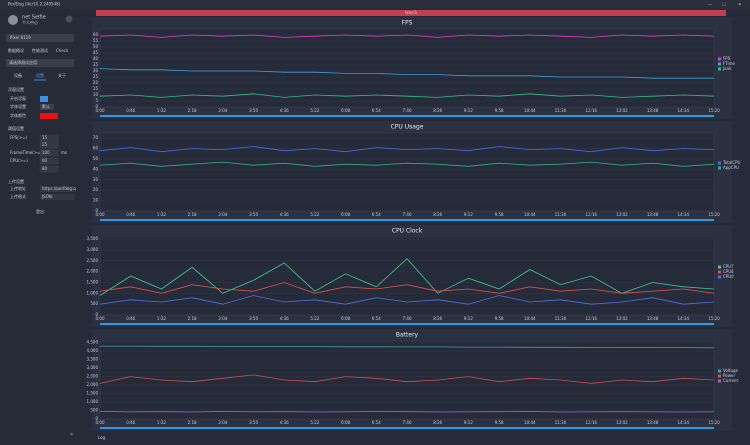 The height and width of the screenshot is (445, 750). I want to click on y-tick-label: 1,000, so click(93, 292).